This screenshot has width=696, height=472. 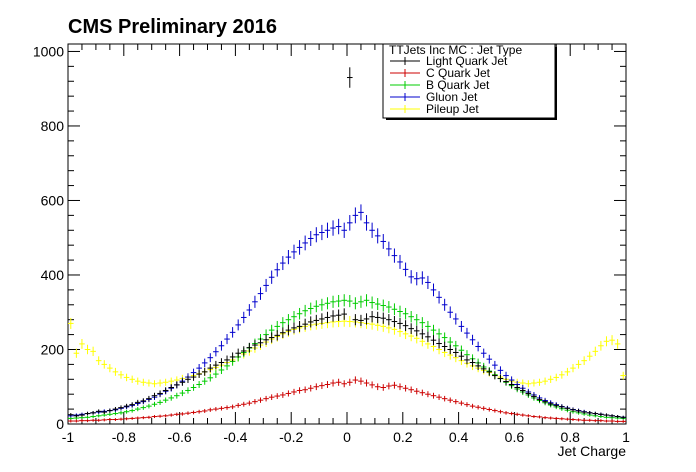 What do you see at coordinates (180, 437) in the screenshot?
I see `x-tick-label: -0.6` at bounding box center [180, 437].